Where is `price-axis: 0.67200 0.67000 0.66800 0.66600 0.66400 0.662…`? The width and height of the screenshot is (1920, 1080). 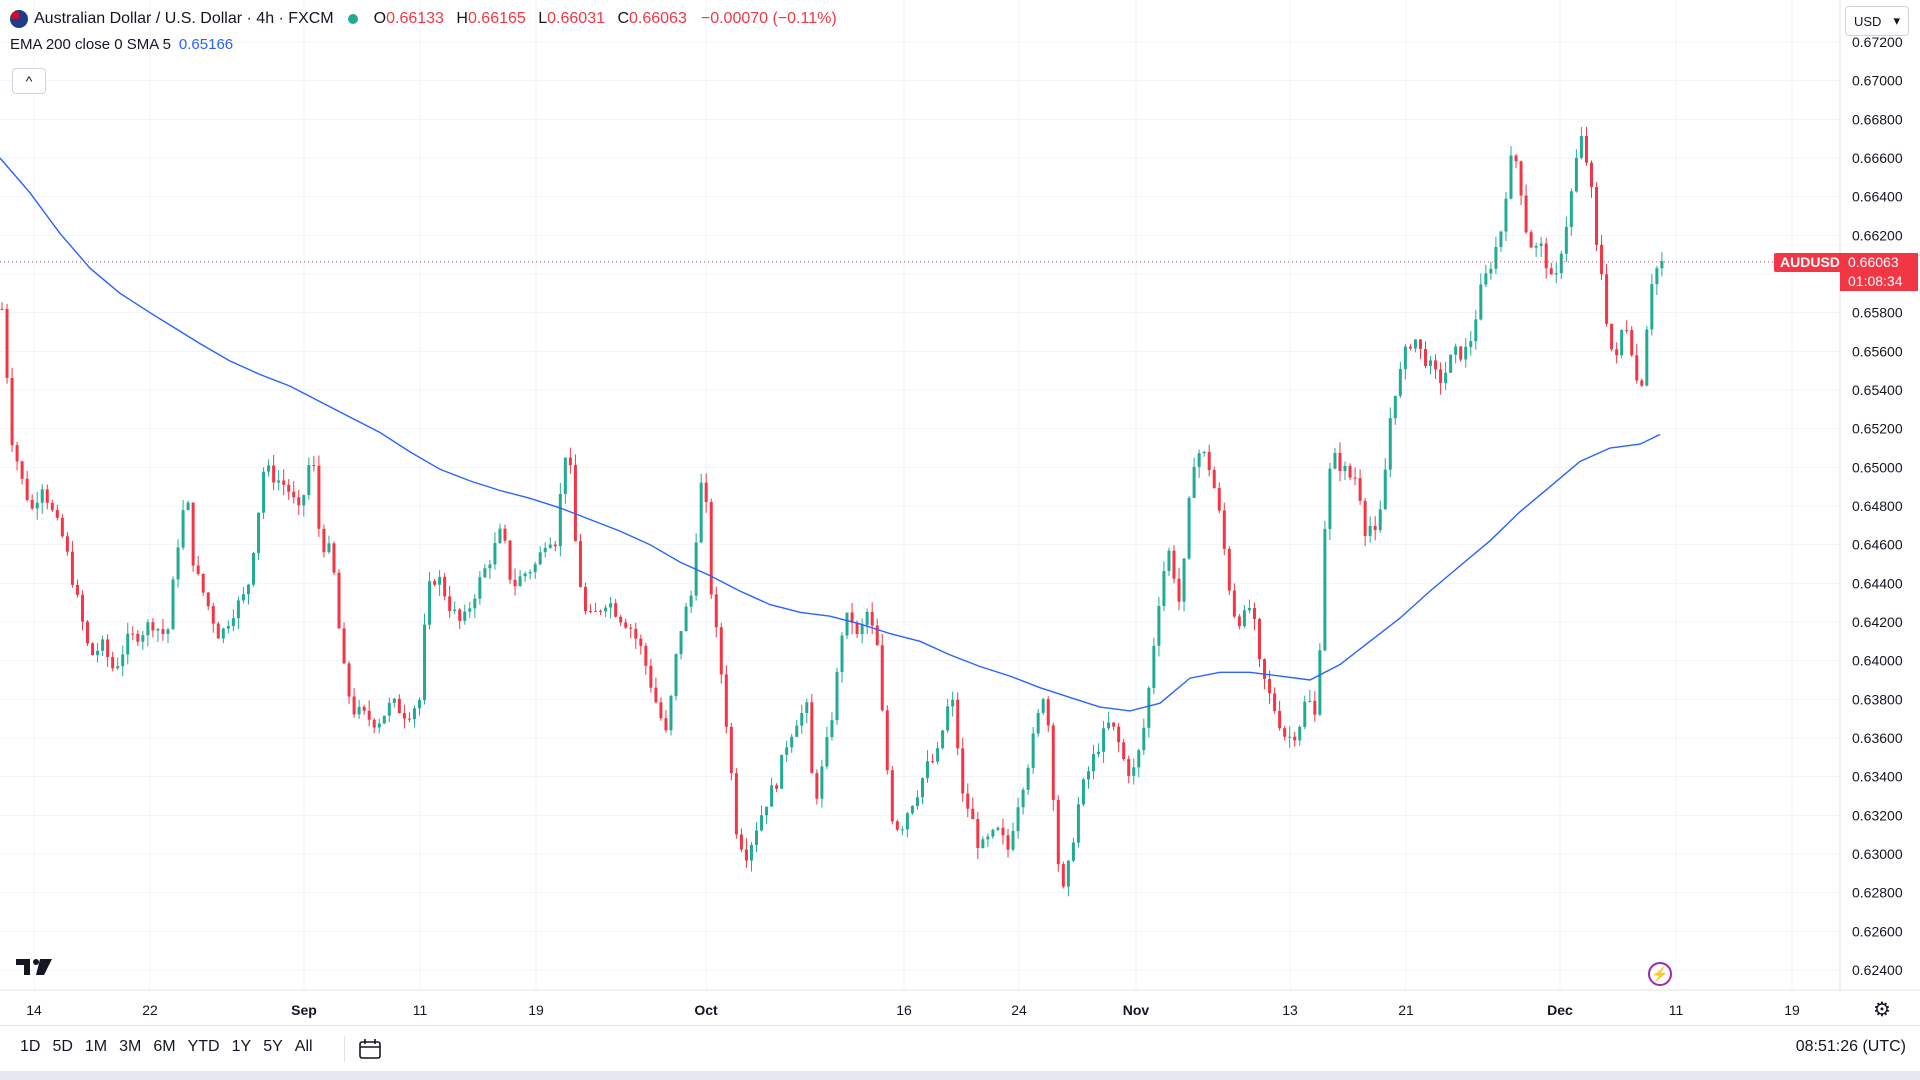
price-axis: 0.67200 0.67000 0.66800 0.66600 0.66400 0.662… is located at coordinates (1877, 506).